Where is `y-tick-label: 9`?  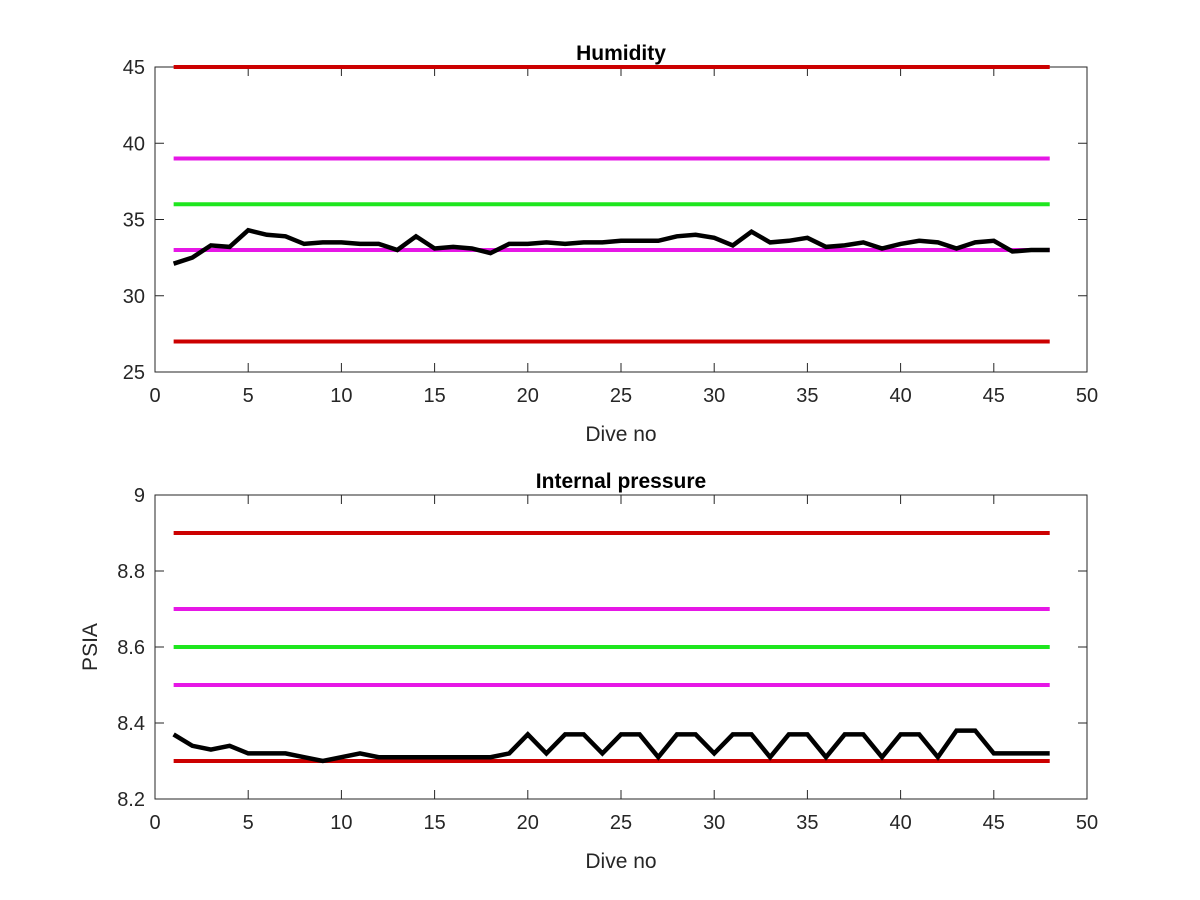 y-tick-label: 9 is located at coordinates (139, 496).